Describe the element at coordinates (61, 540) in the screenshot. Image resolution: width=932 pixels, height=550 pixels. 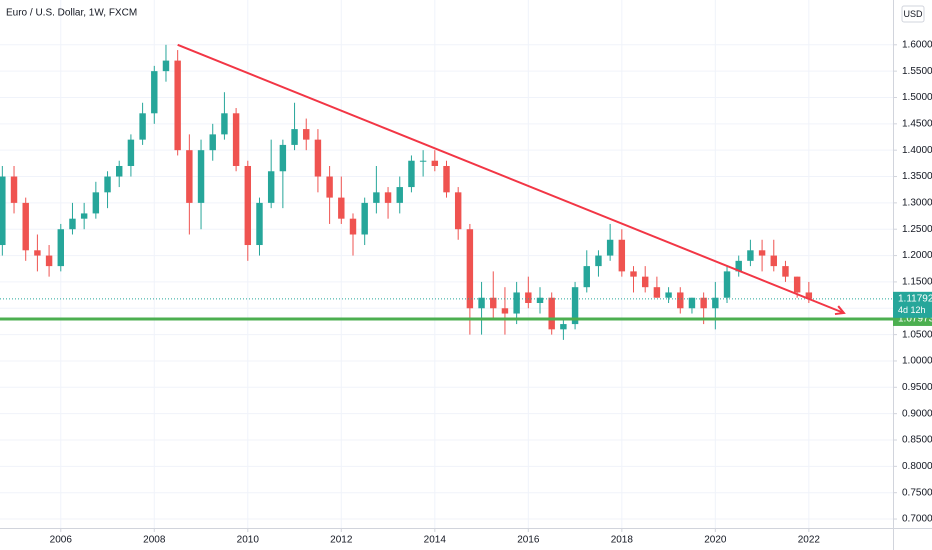
I see `x-tick-label: 2006` at that location.